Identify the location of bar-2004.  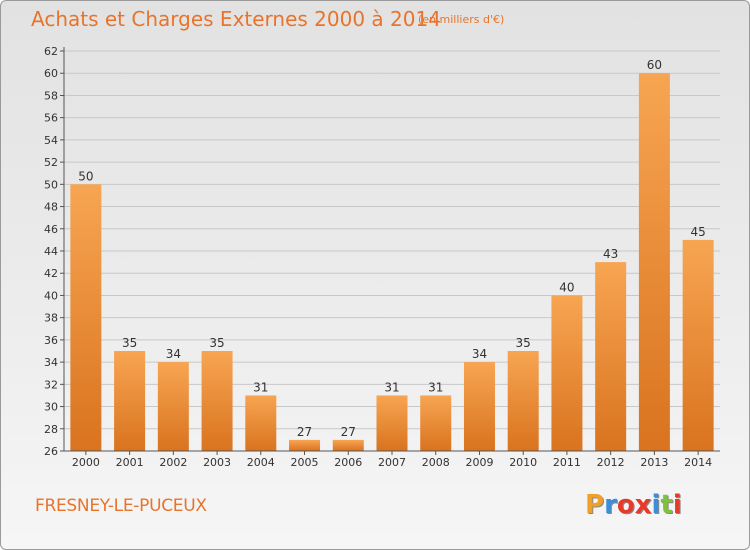
(261, 423).